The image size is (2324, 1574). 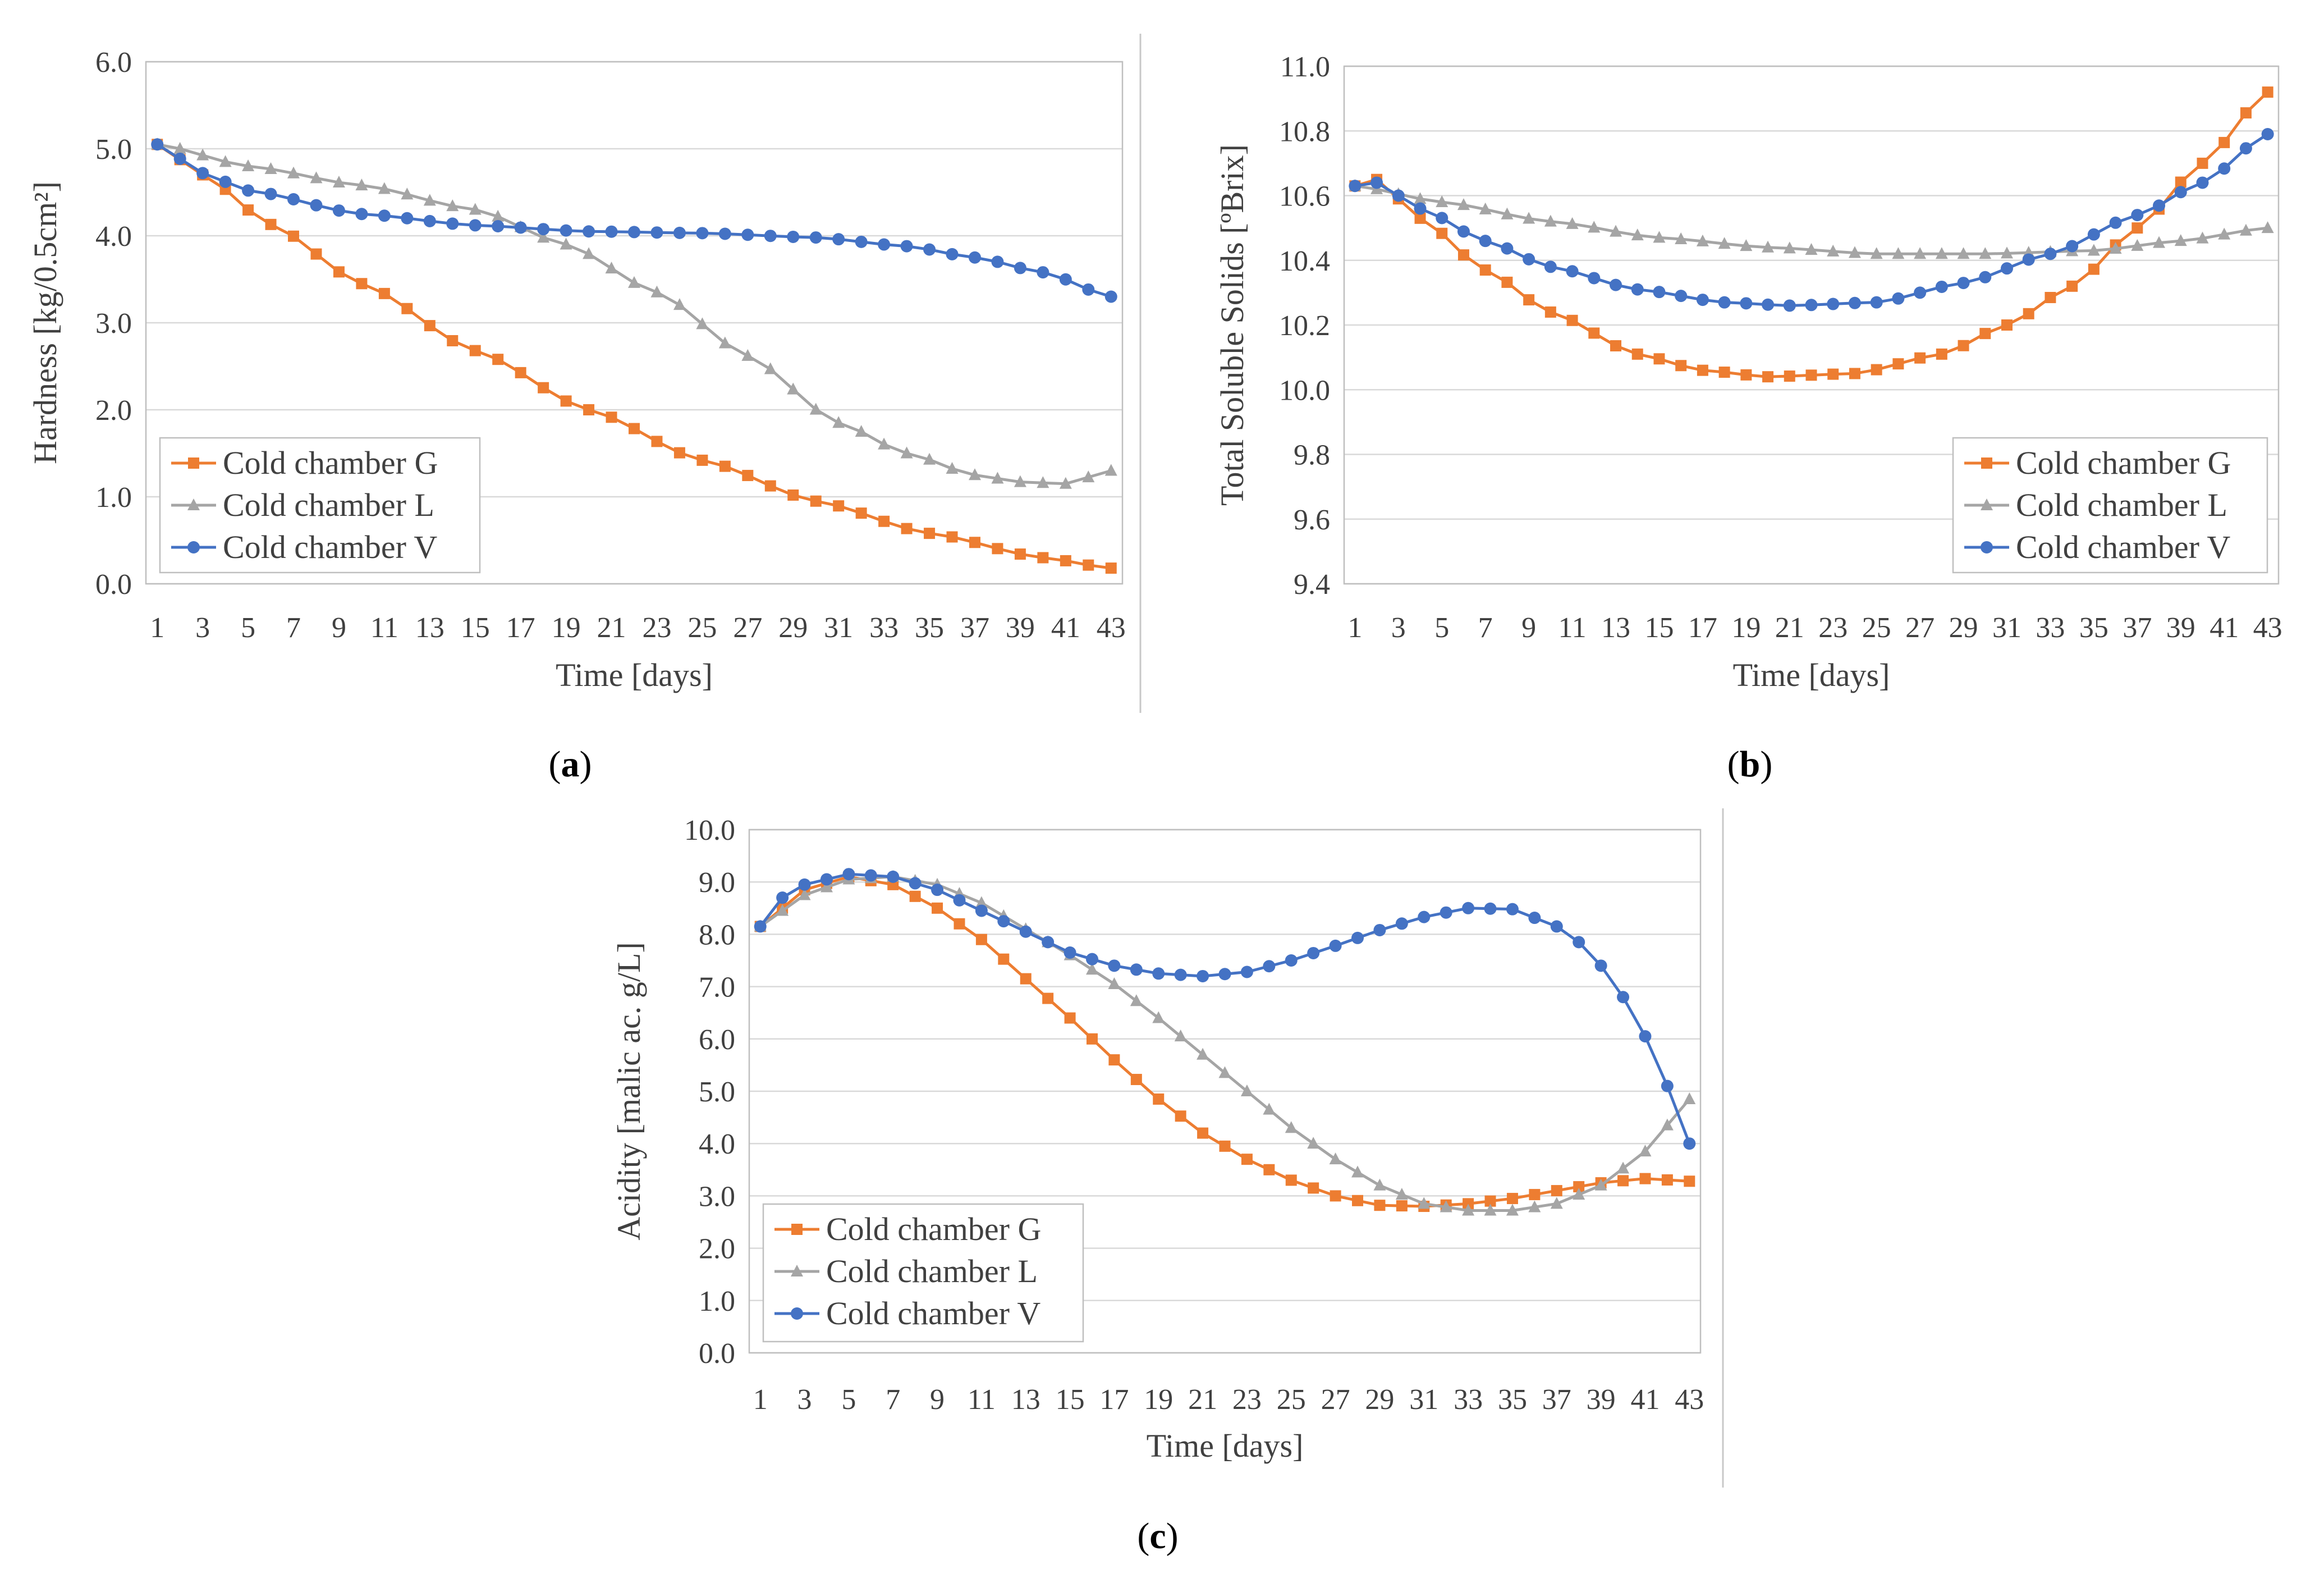 What do you see at coordinates (1616, 628) in the screenshot?
I see `x-tick-label: 13` at bounding box center [1616, 628].